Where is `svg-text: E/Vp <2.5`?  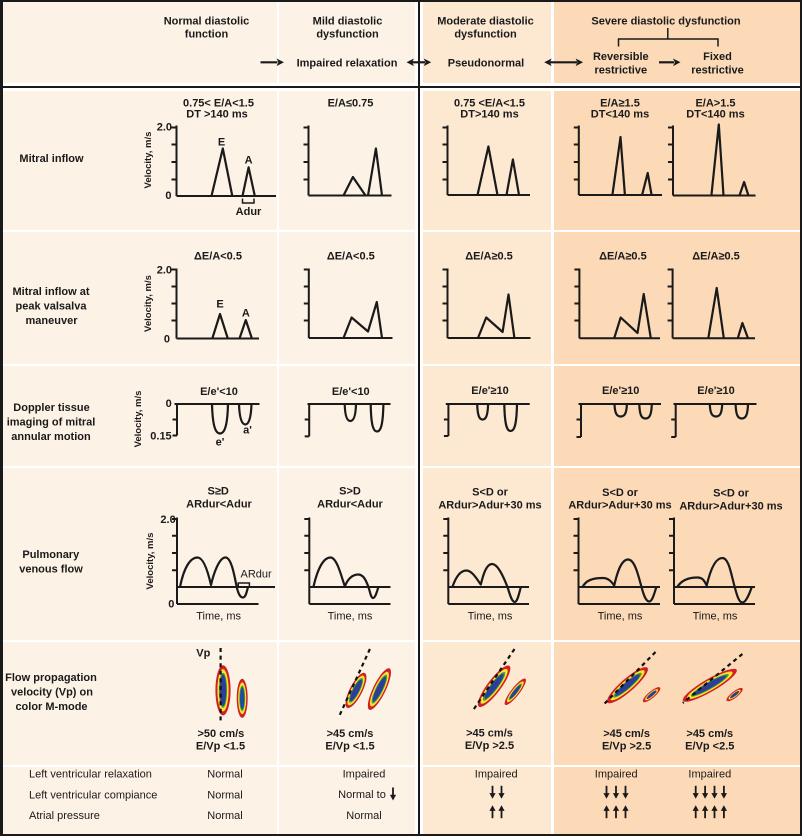 svg-text: E/Vp <2.5 is located at coordinates (709, 747).